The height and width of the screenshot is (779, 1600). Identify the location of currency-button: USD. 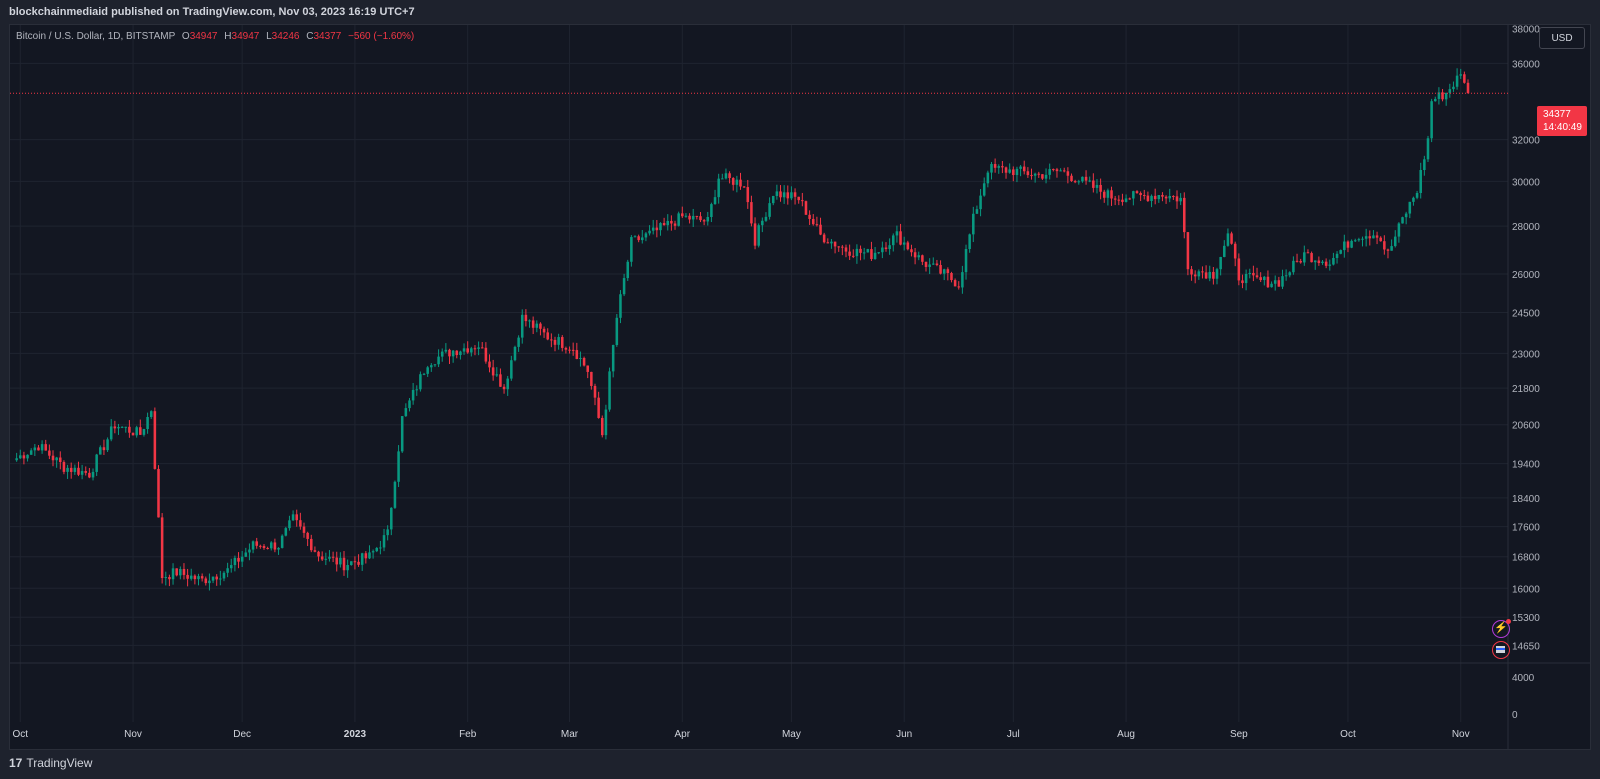
(1562, 38).